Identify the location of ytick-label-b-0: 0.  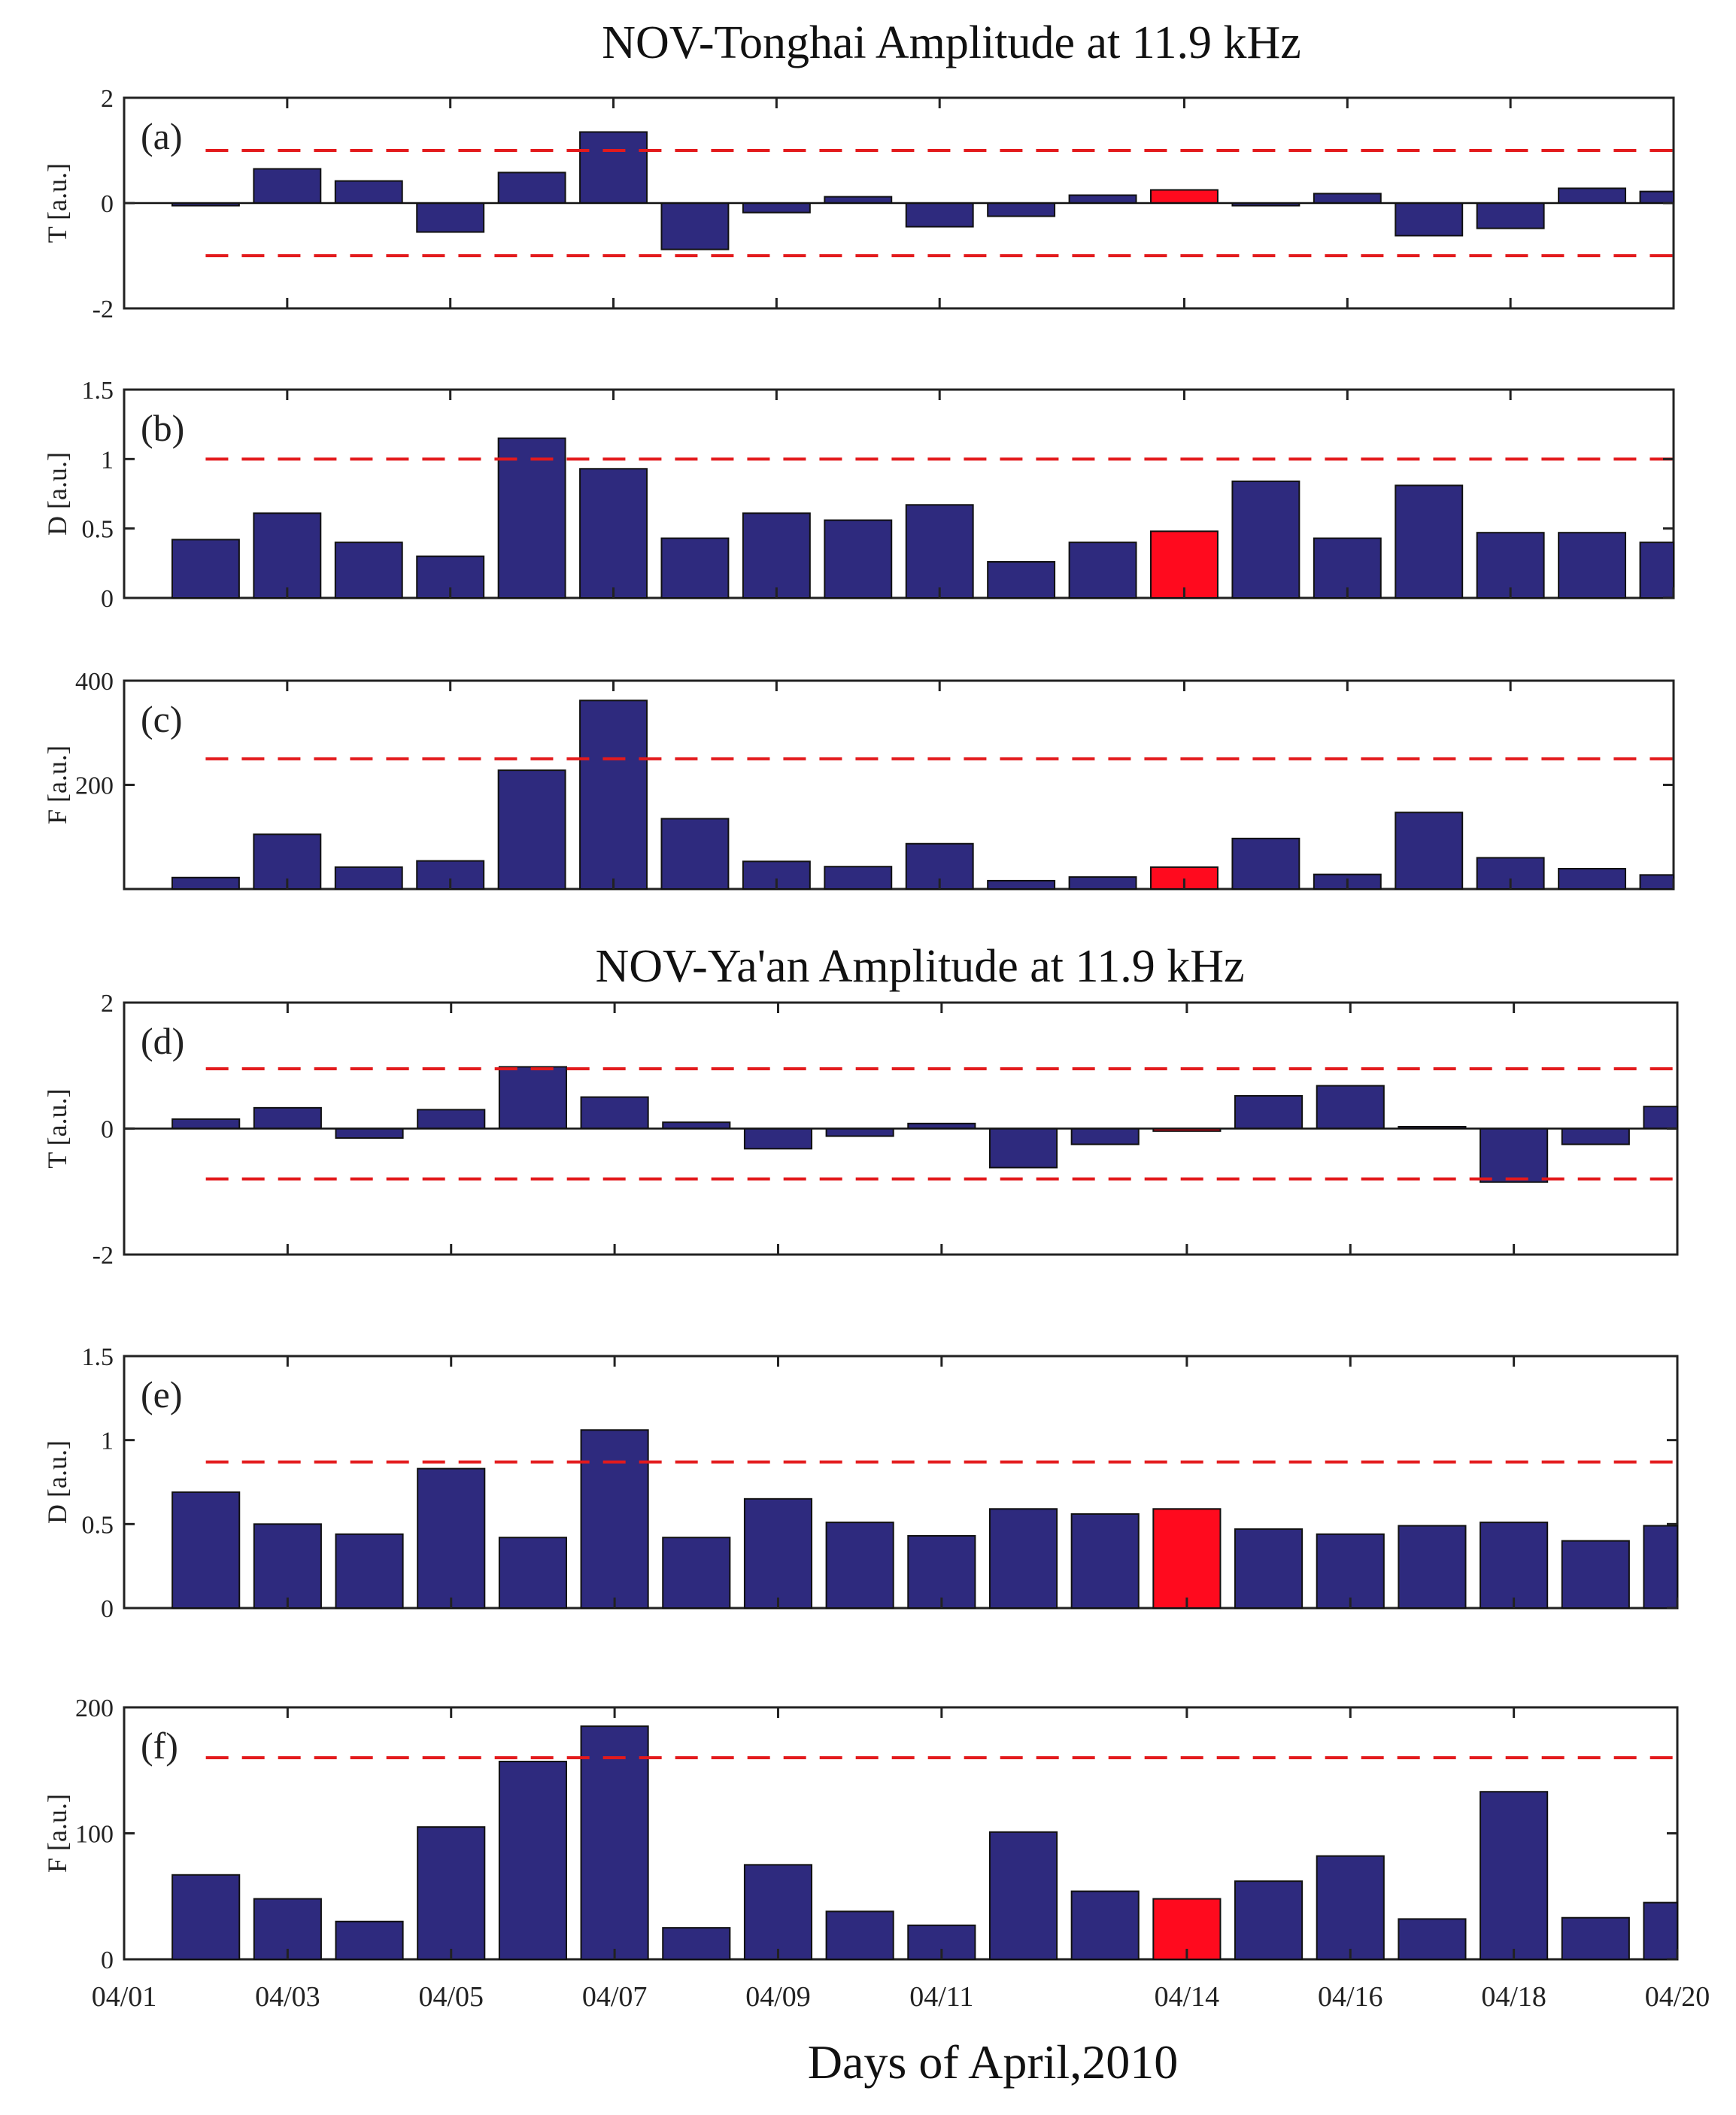
(107, 599).